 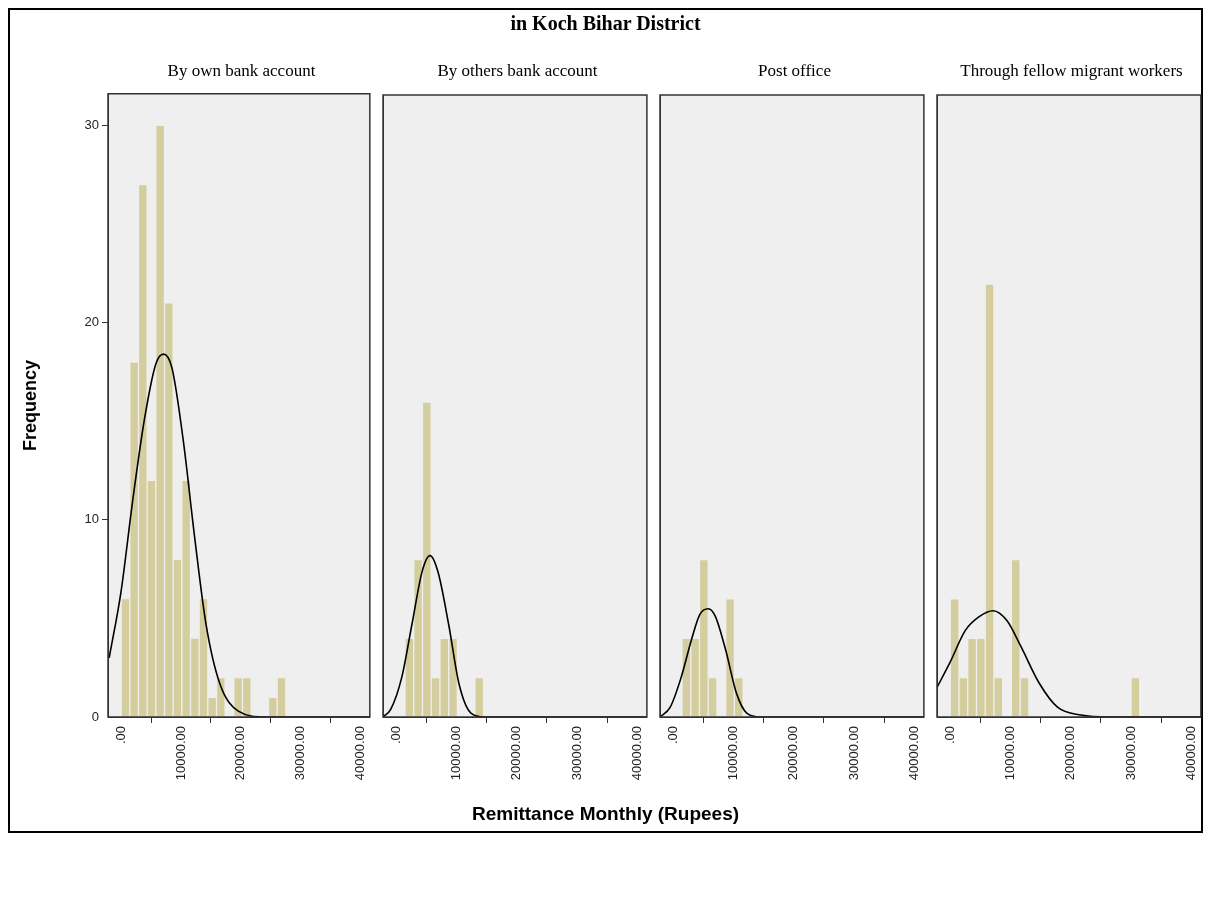 What do you see at coordinates (241, 71) in the screenshot?
I see `chart-title: By own bank account` at bounding box center [241, 71].